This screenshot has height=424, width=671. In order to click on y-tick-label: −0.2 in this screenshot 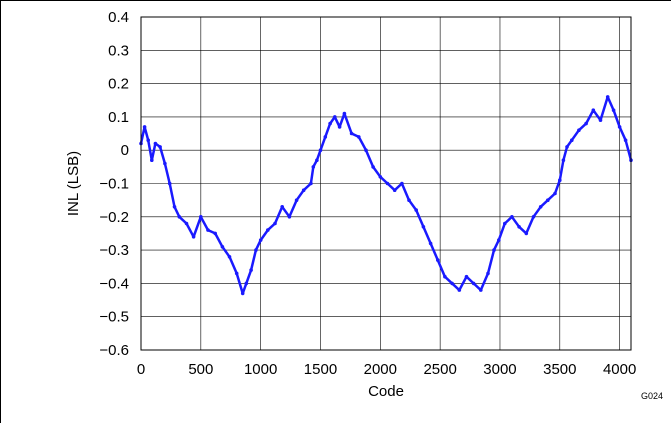, I will do `click(114, 217)`.